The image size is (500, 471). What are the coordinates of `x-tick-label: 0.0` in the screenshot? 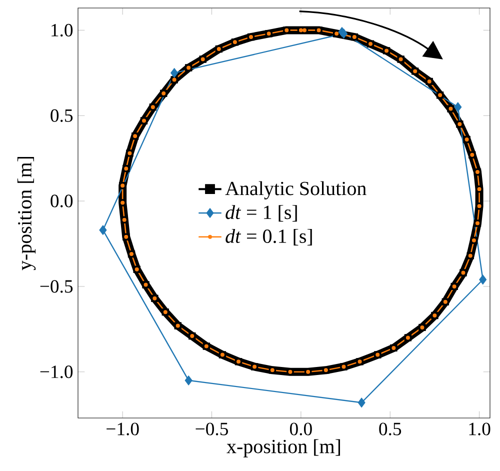 It's located at (301, 429).